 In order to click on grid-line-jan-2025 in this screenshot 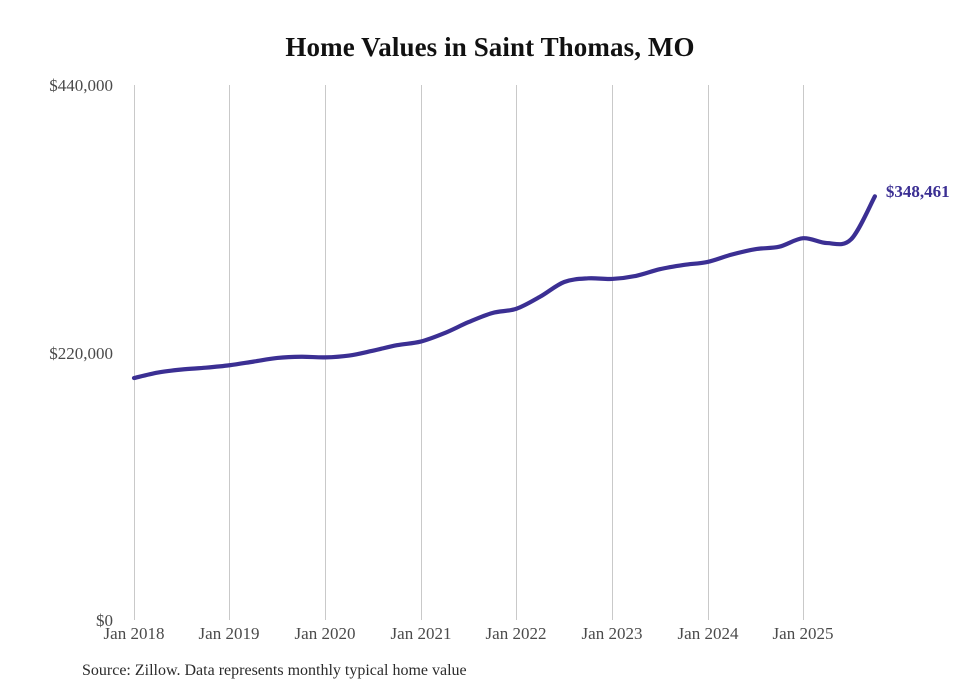, I will do `click(803, 352)`.